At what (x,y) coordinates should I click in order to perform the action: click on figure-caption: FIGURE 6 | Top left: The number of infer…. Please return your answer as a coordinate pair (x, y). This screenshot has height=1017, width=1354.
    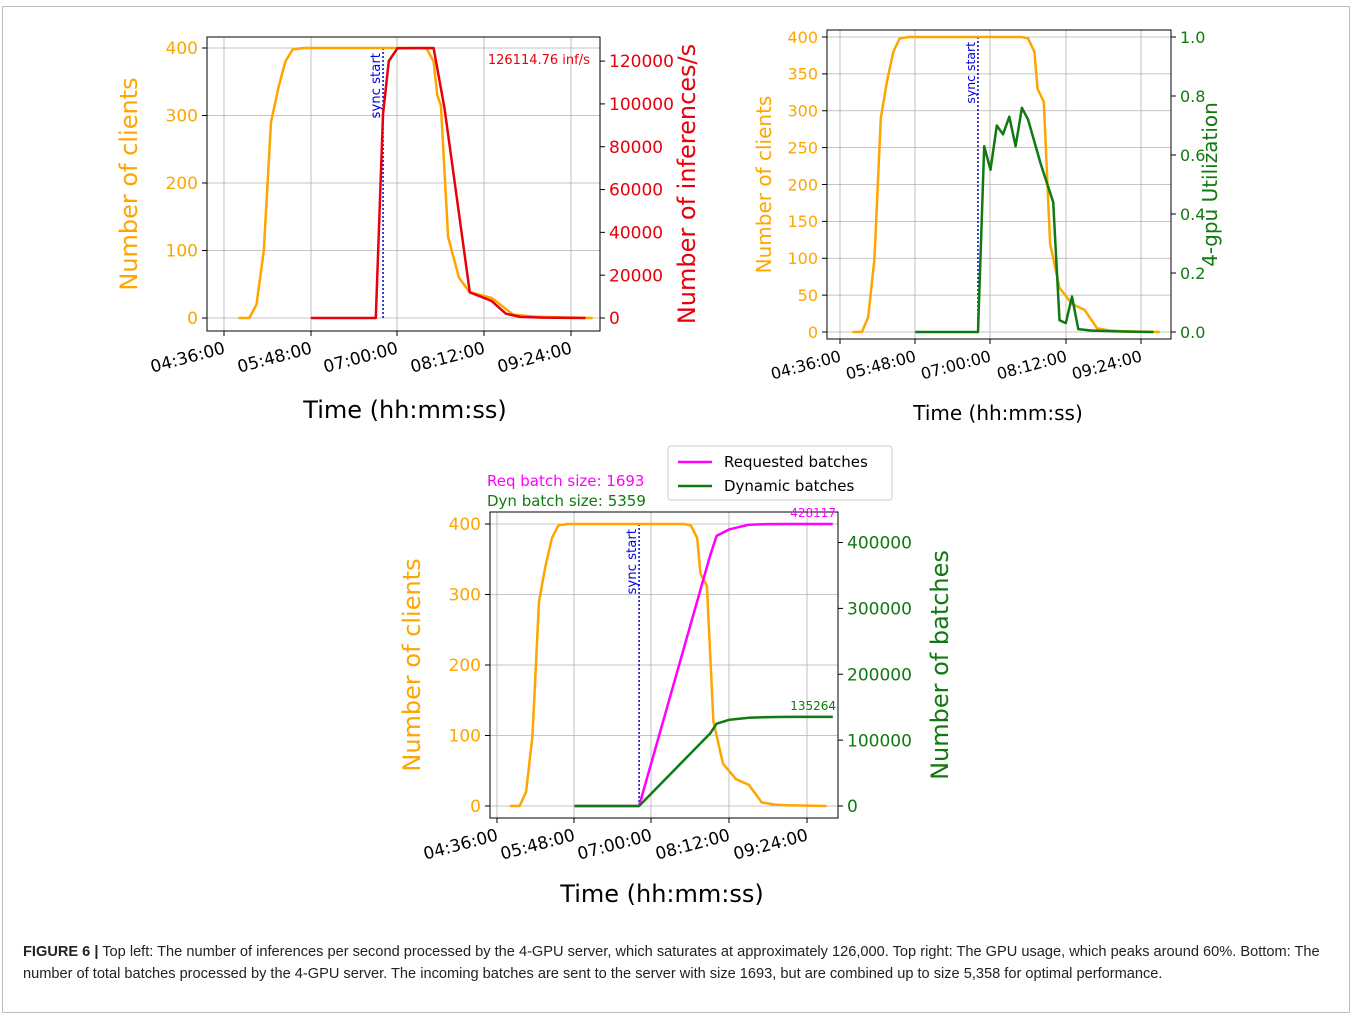
    Looking at the image, I should click on (678, 963).